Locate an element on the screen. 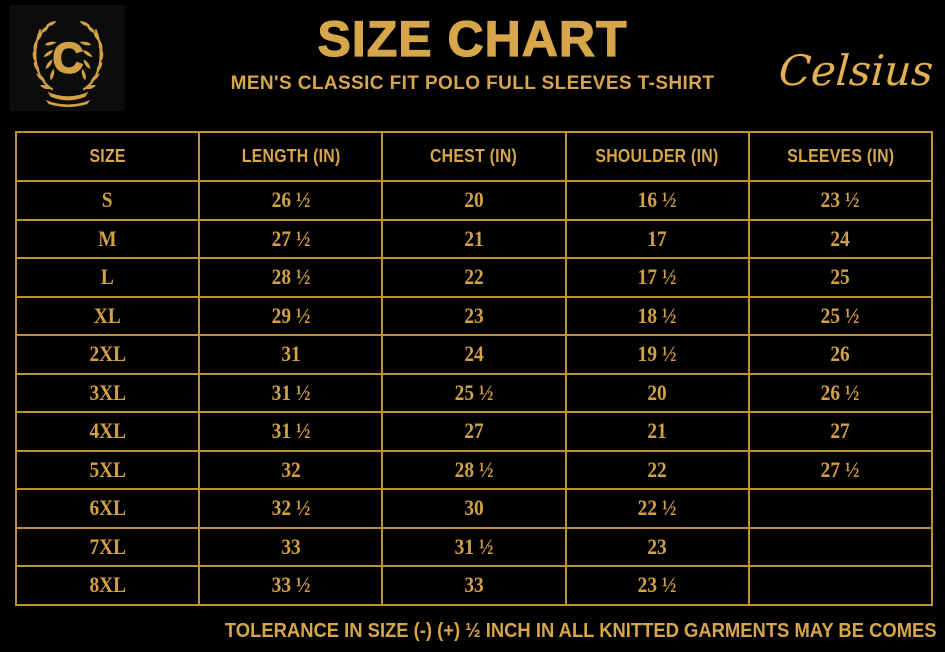 The height and width of the screenshot is (652, 945). table-row: 2XL 31 24 19 ½ 26 is located at coordinates (474, 354).